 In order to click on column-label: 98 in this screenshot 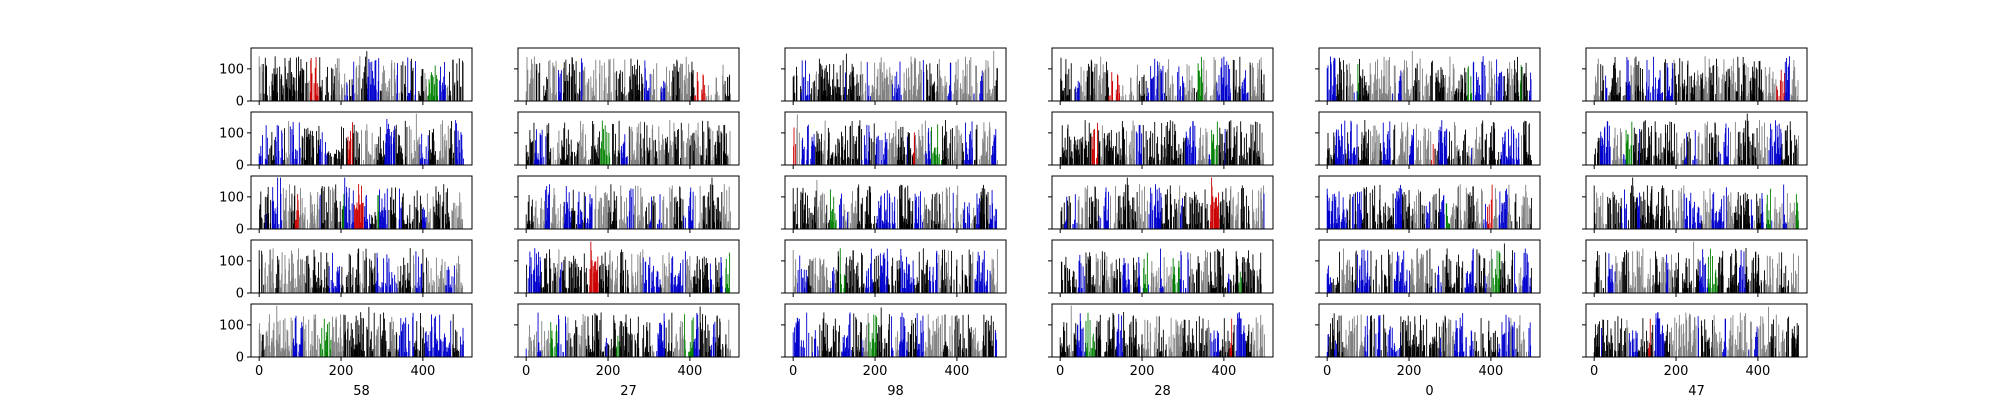, I will do `click(895, 391)`.